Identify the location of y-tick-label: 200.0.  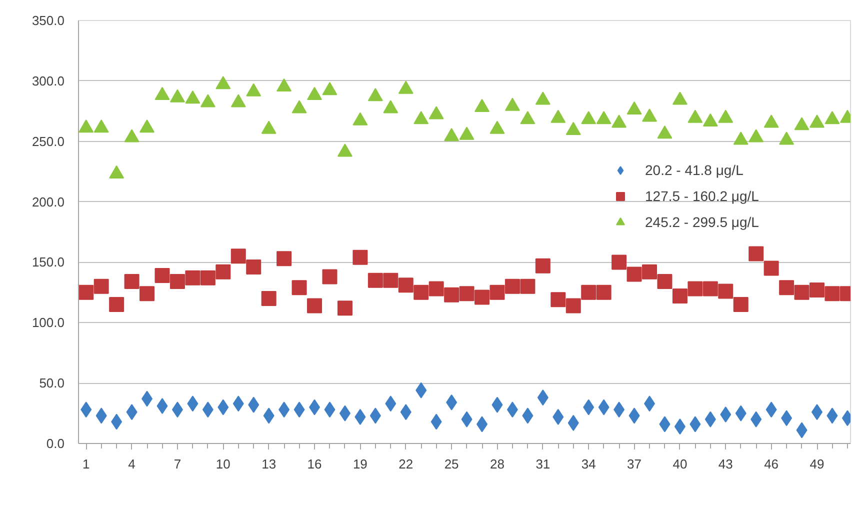
(48, 202).